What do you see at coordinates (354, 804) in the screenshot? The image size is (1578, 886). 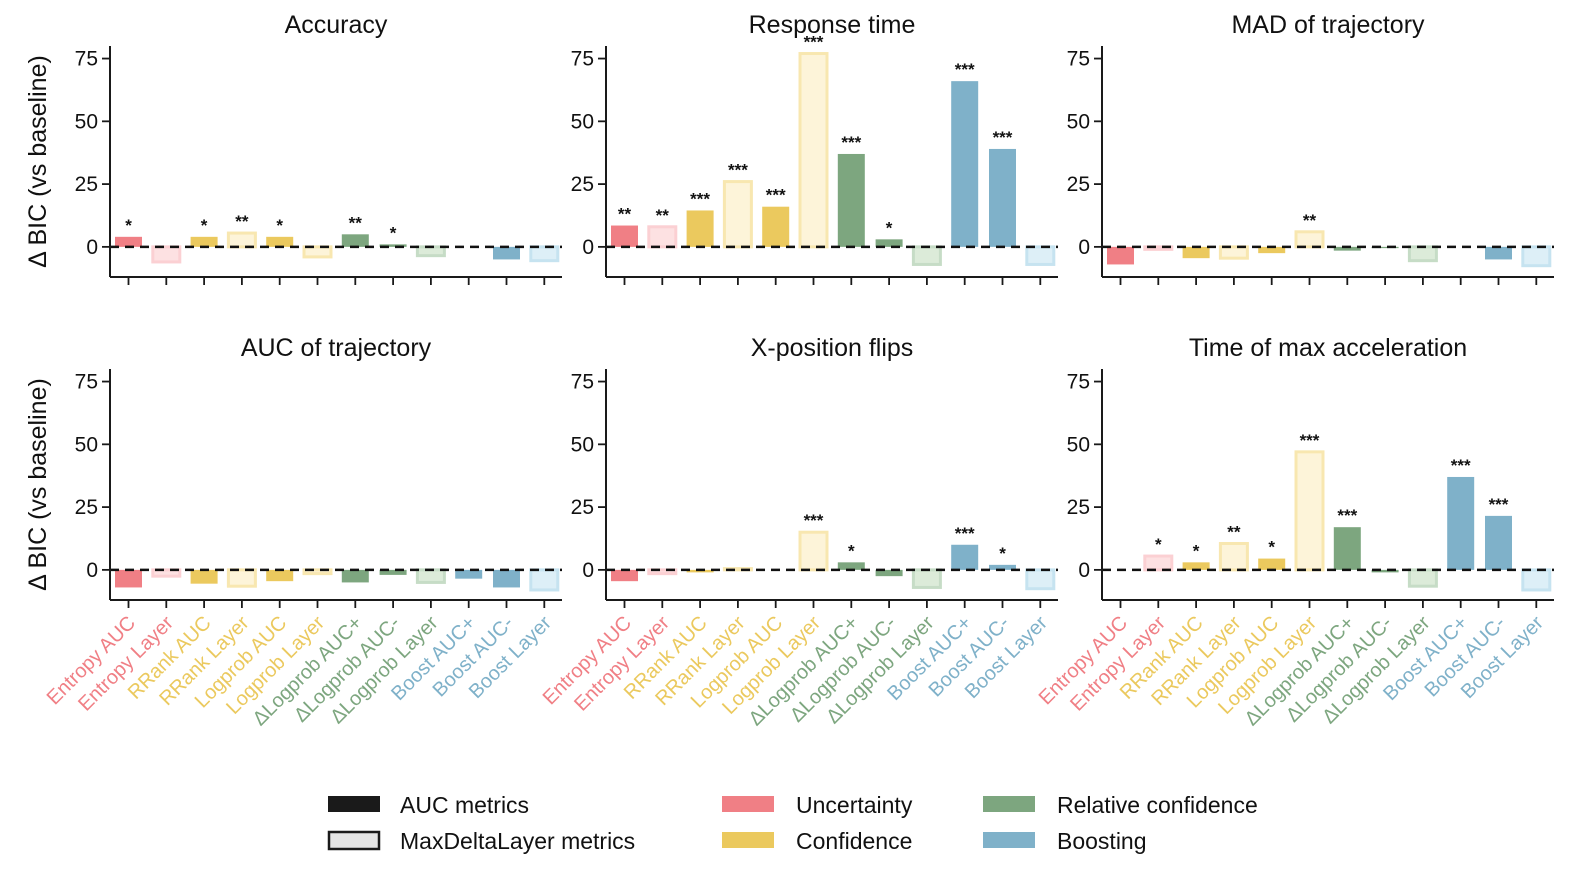 I see `legend-swatch-auc` at bounding box center [354, 804].